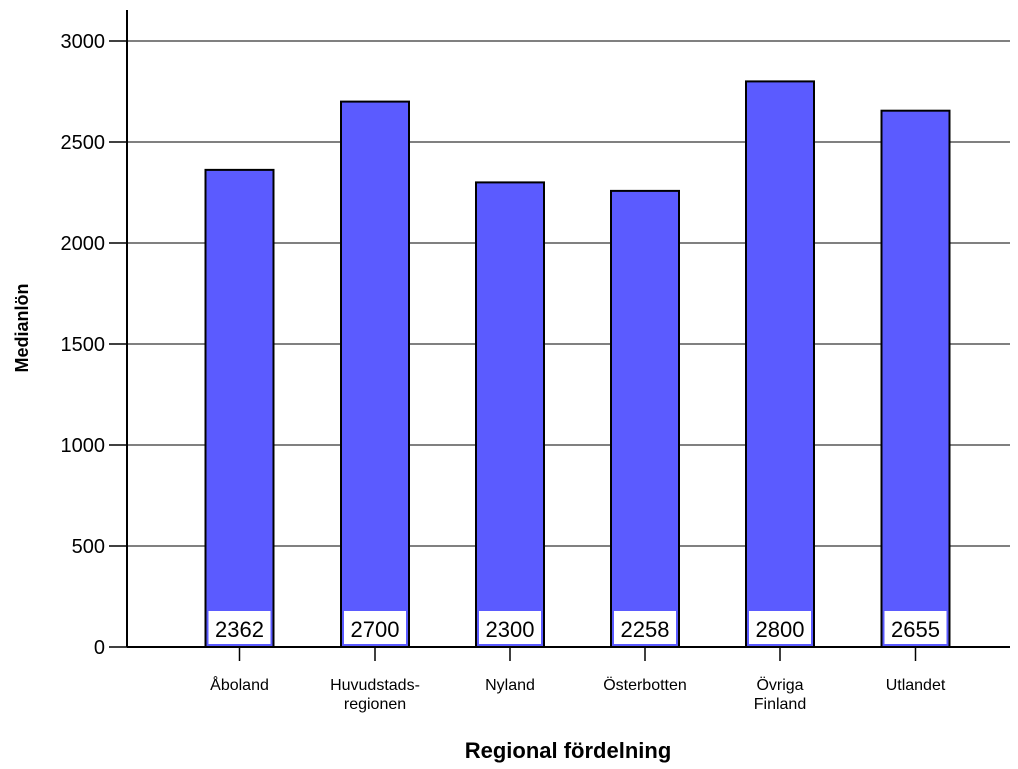 Image resolution: width=1018 pixels, height=769 pixels. I want to click on value-label-5: 2655, so click(915, 629).